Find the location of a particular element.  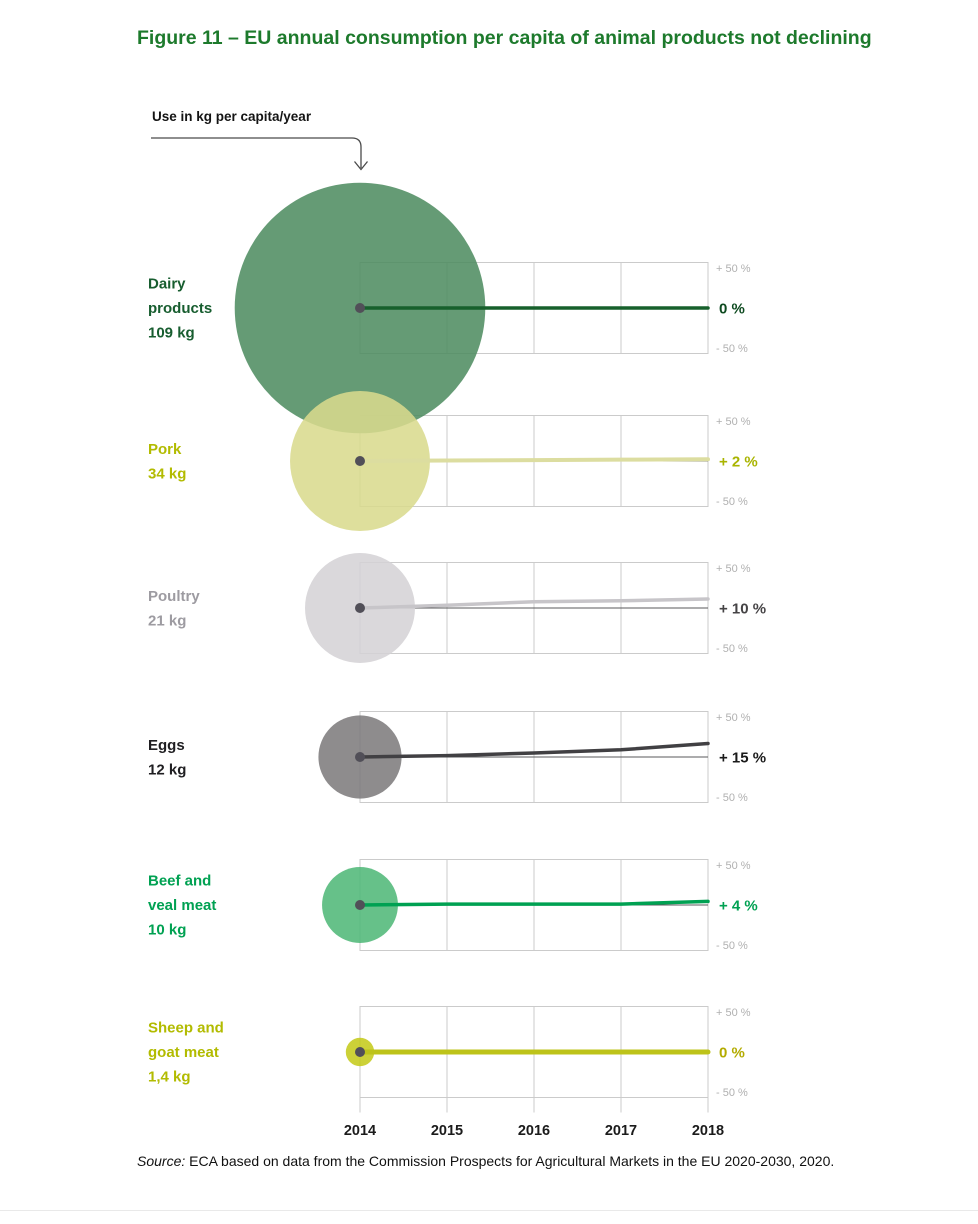

x-axis-label-2016: 2016 is located at coordinates (534, 1131).